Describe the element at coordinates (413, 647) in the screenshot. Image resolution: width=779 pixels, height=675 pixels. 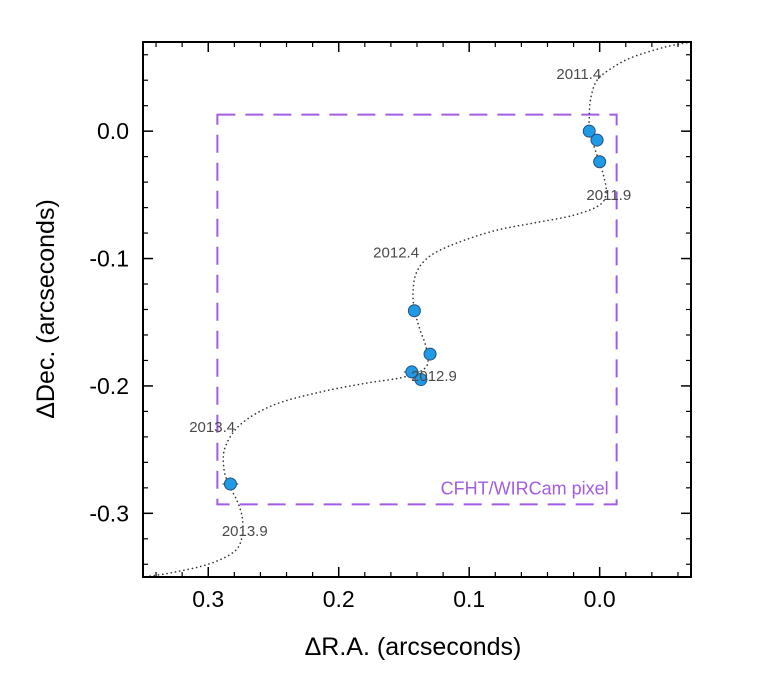
I see `x-axis-label: ΔR.A. (arcseconds)` at that location.